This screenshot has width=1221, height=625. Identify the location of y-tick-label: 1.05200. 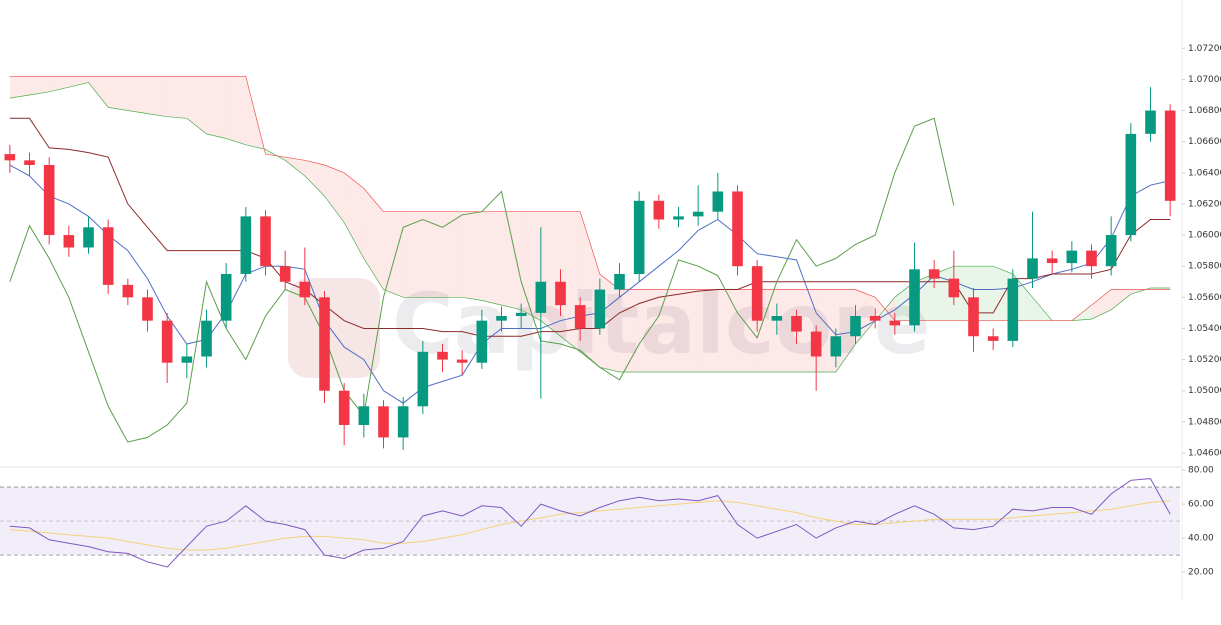
(1204, 360).